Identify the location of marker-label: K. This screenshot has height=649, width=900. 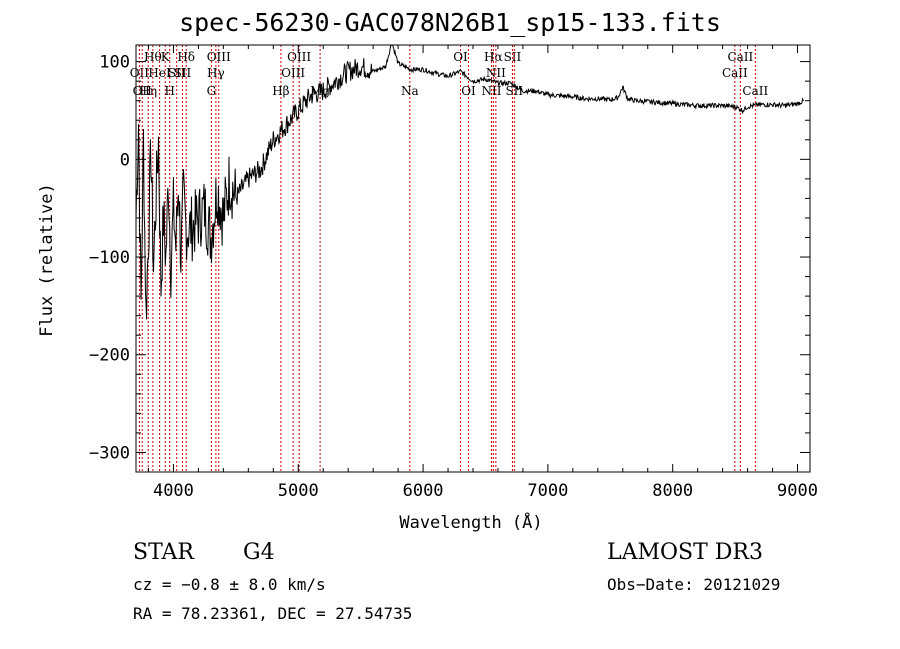
(166, 57).